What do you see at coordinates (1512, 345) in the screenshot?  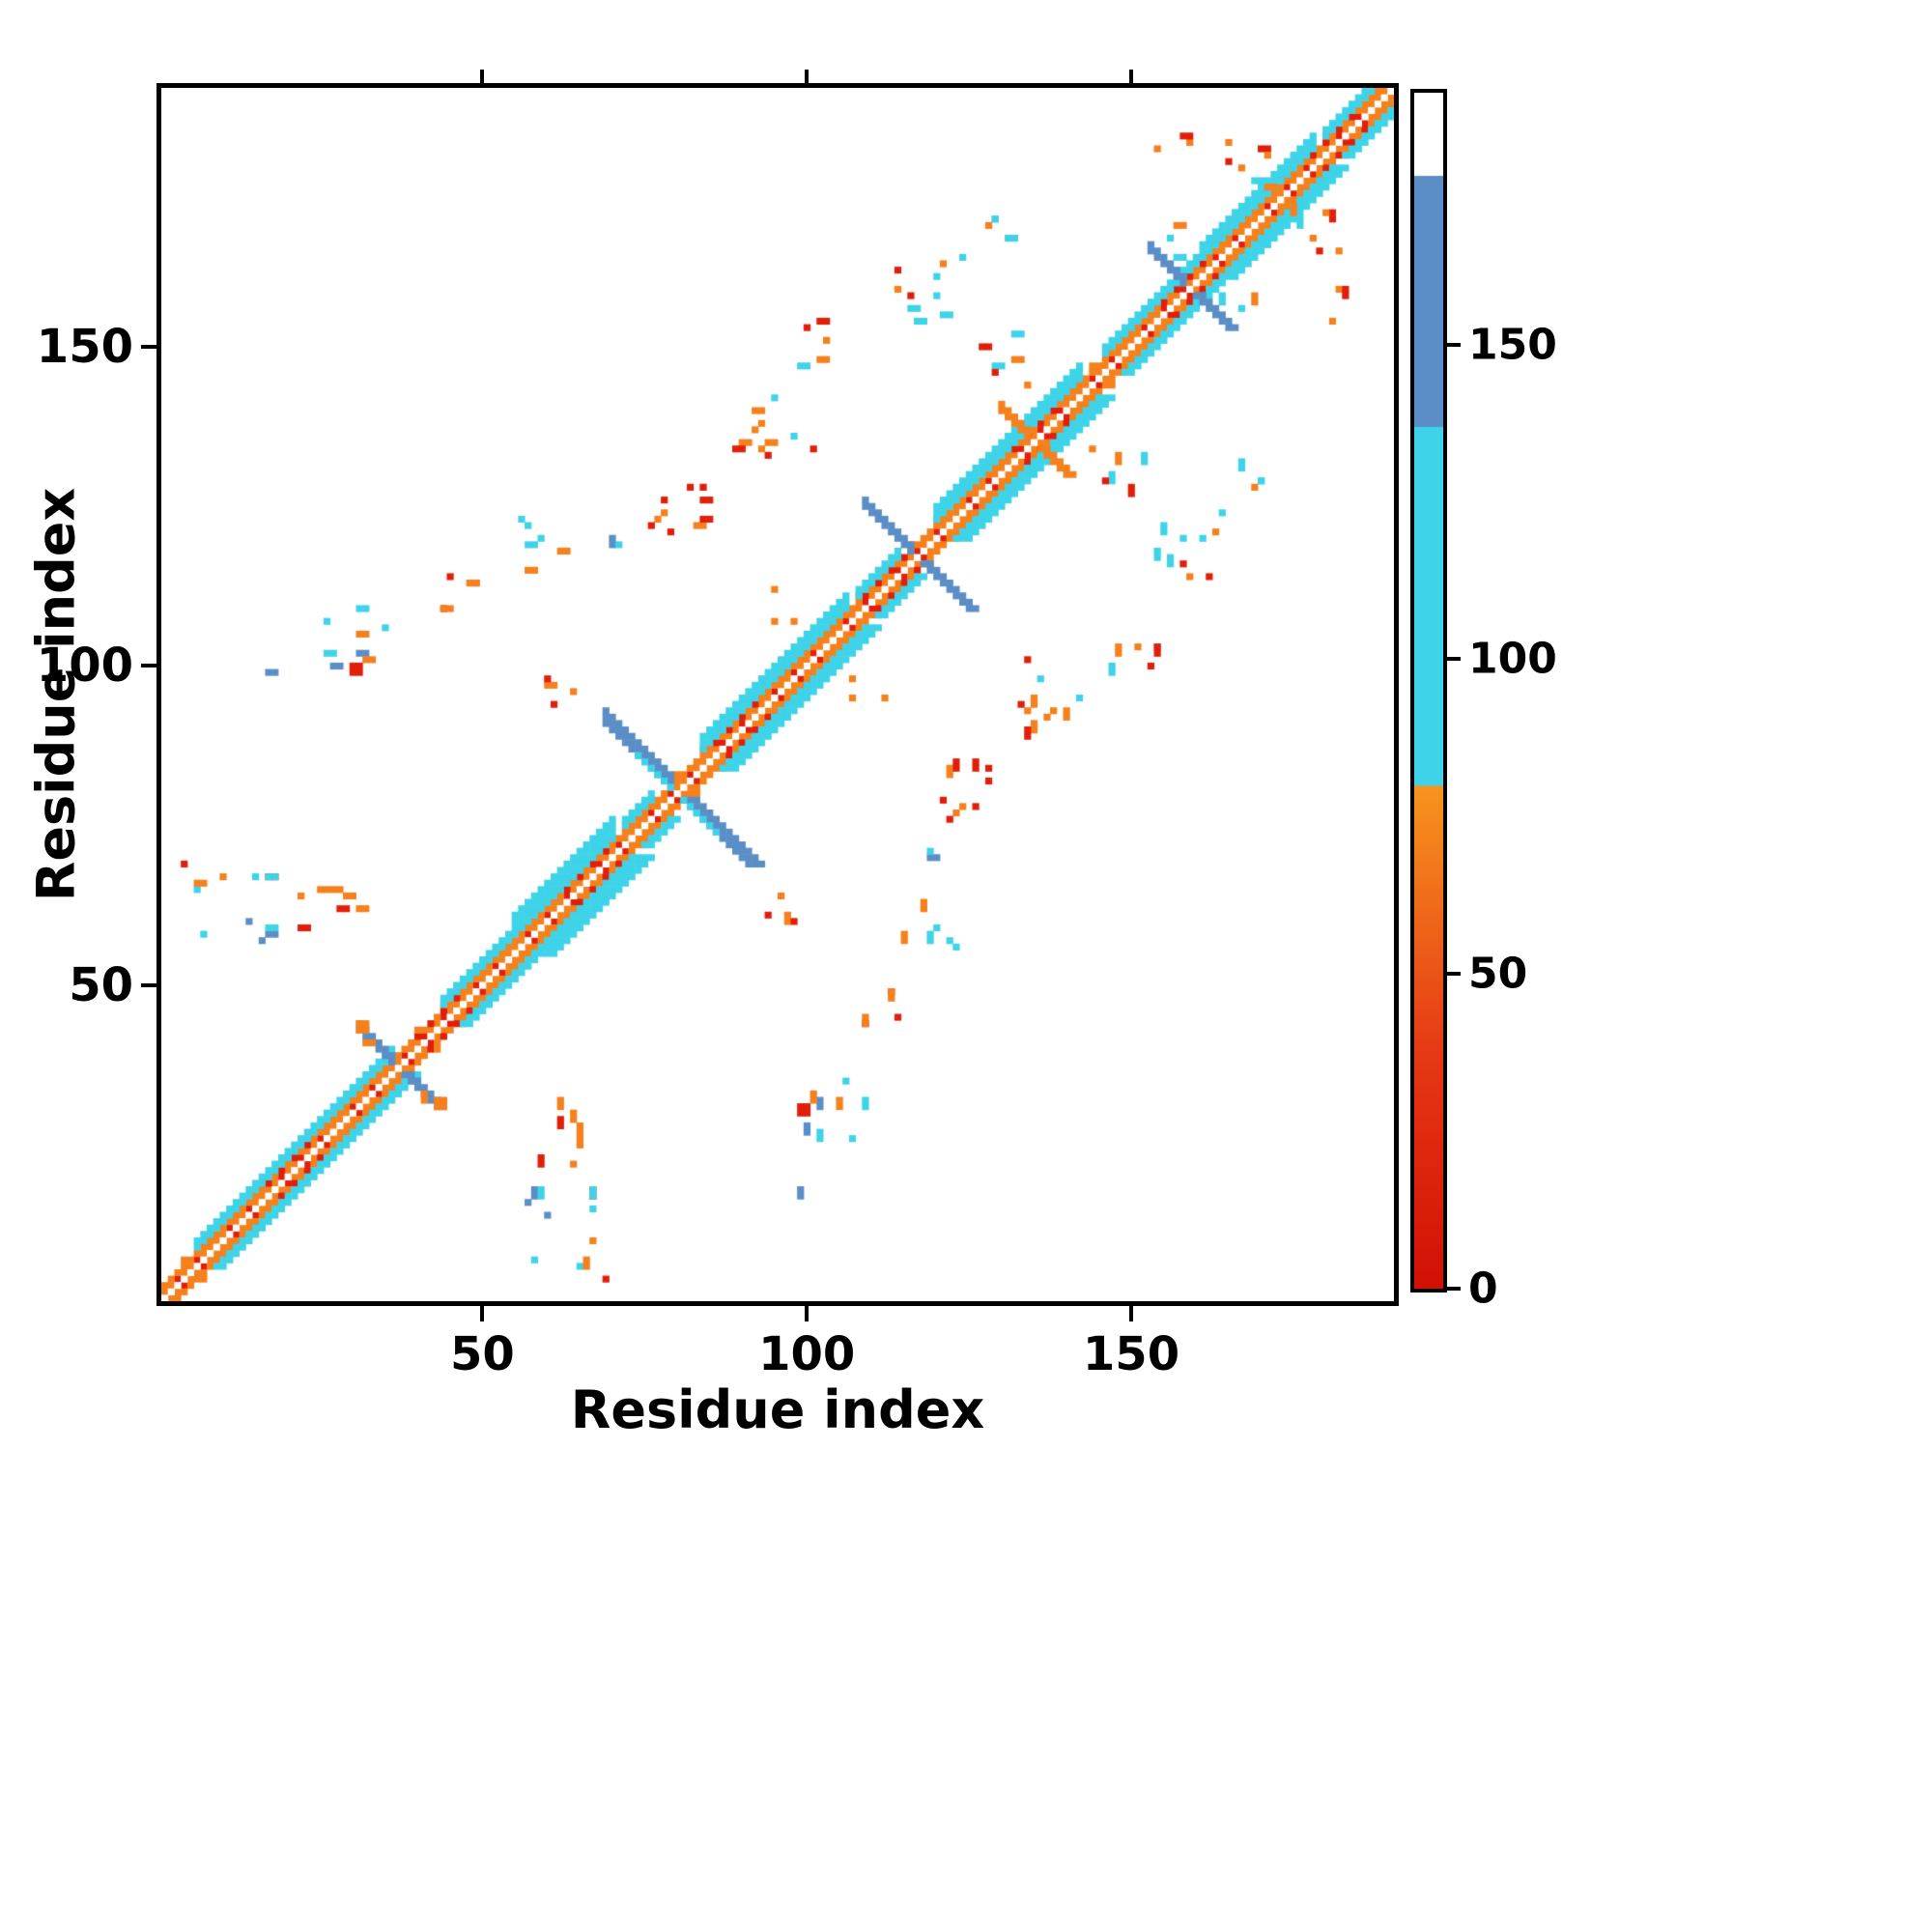 I see `colorbar-tick-label: 150` at bounding box center [1512, 345].